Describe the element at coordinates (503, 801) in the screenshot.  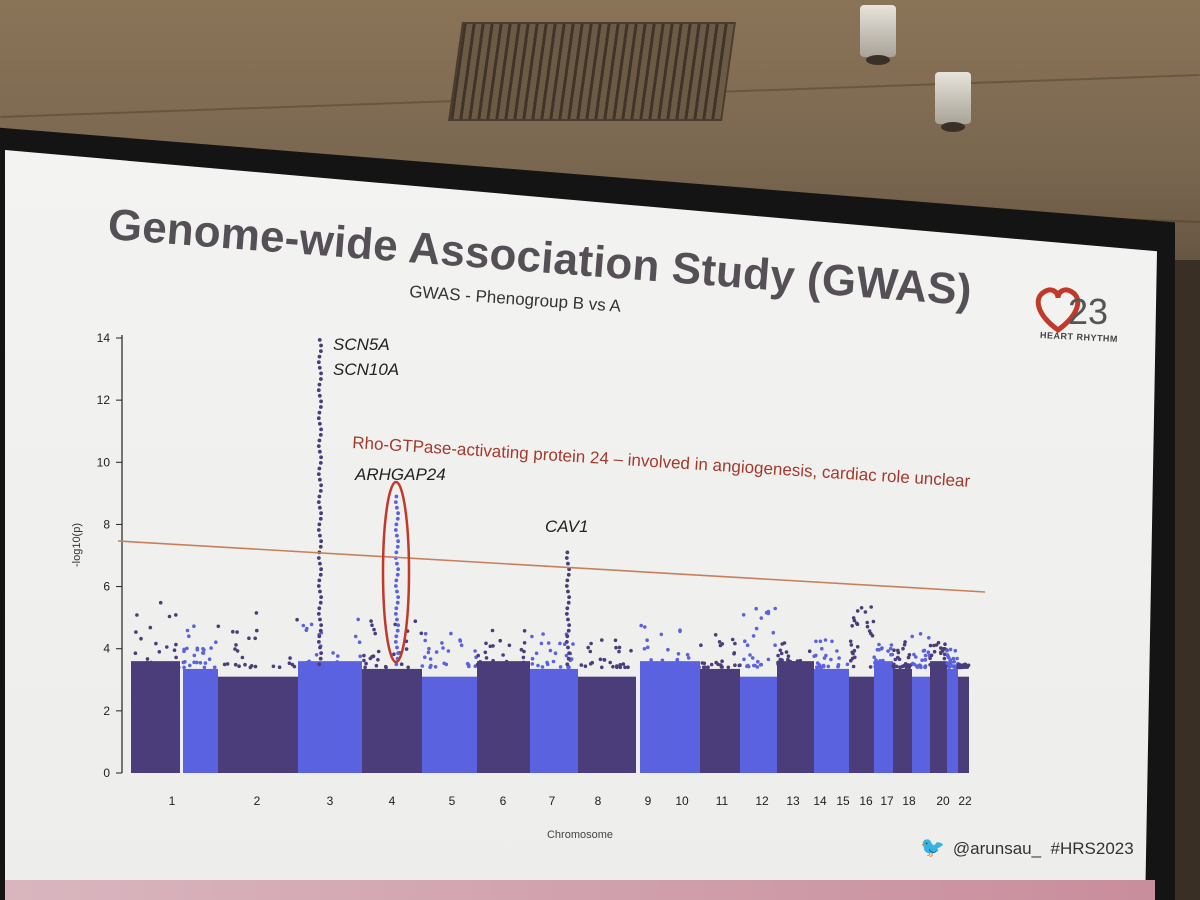
I see `x-tick-label: 6` at that location.